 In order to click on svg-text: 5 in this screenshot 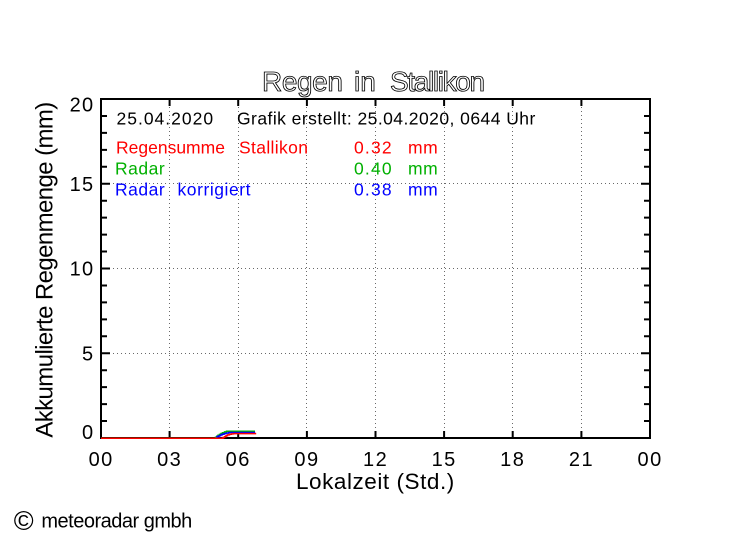, I will do `click(88, 354)`.